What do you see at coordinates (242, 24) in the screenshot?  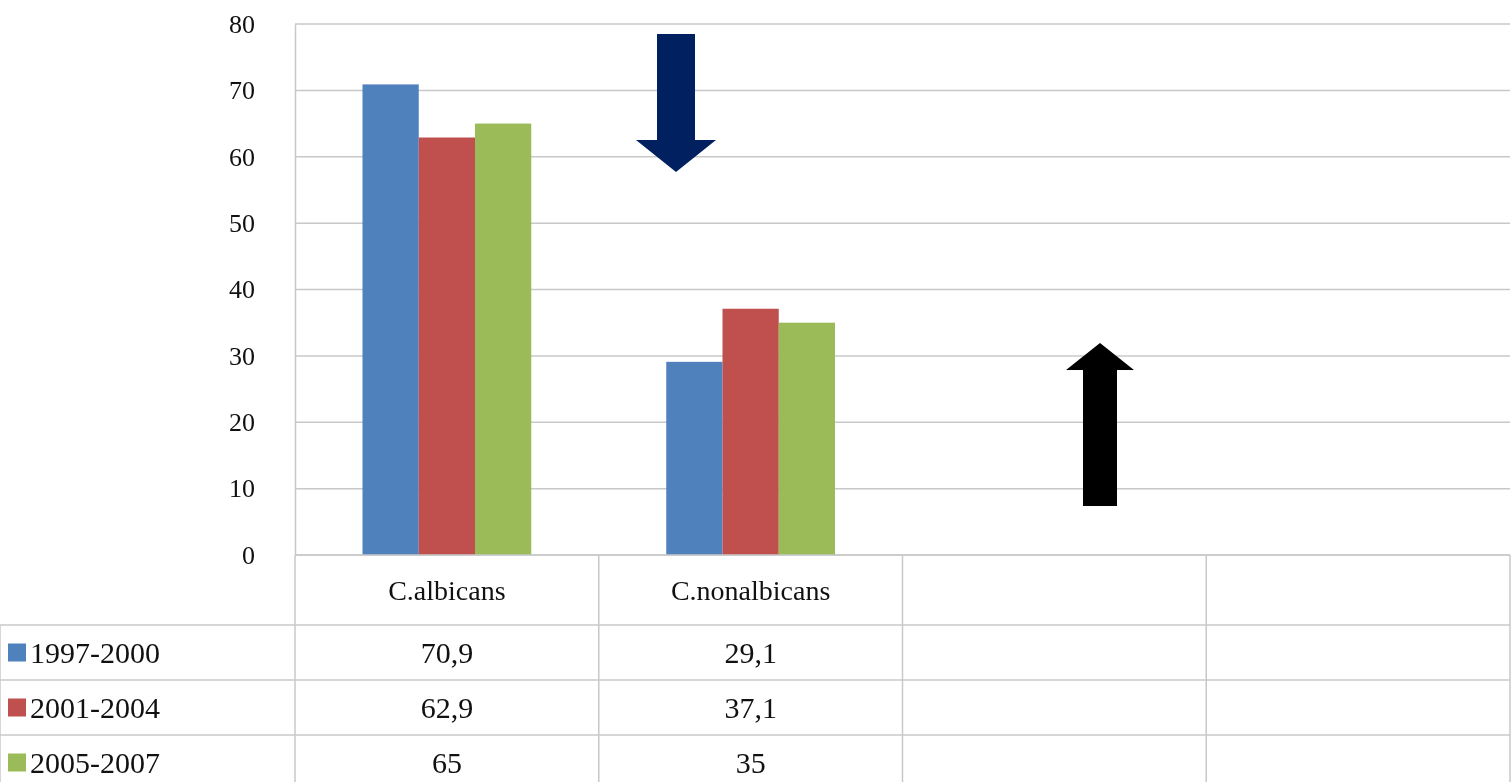 I see `y-tick-label: 80` at bounding box center [242, 24].